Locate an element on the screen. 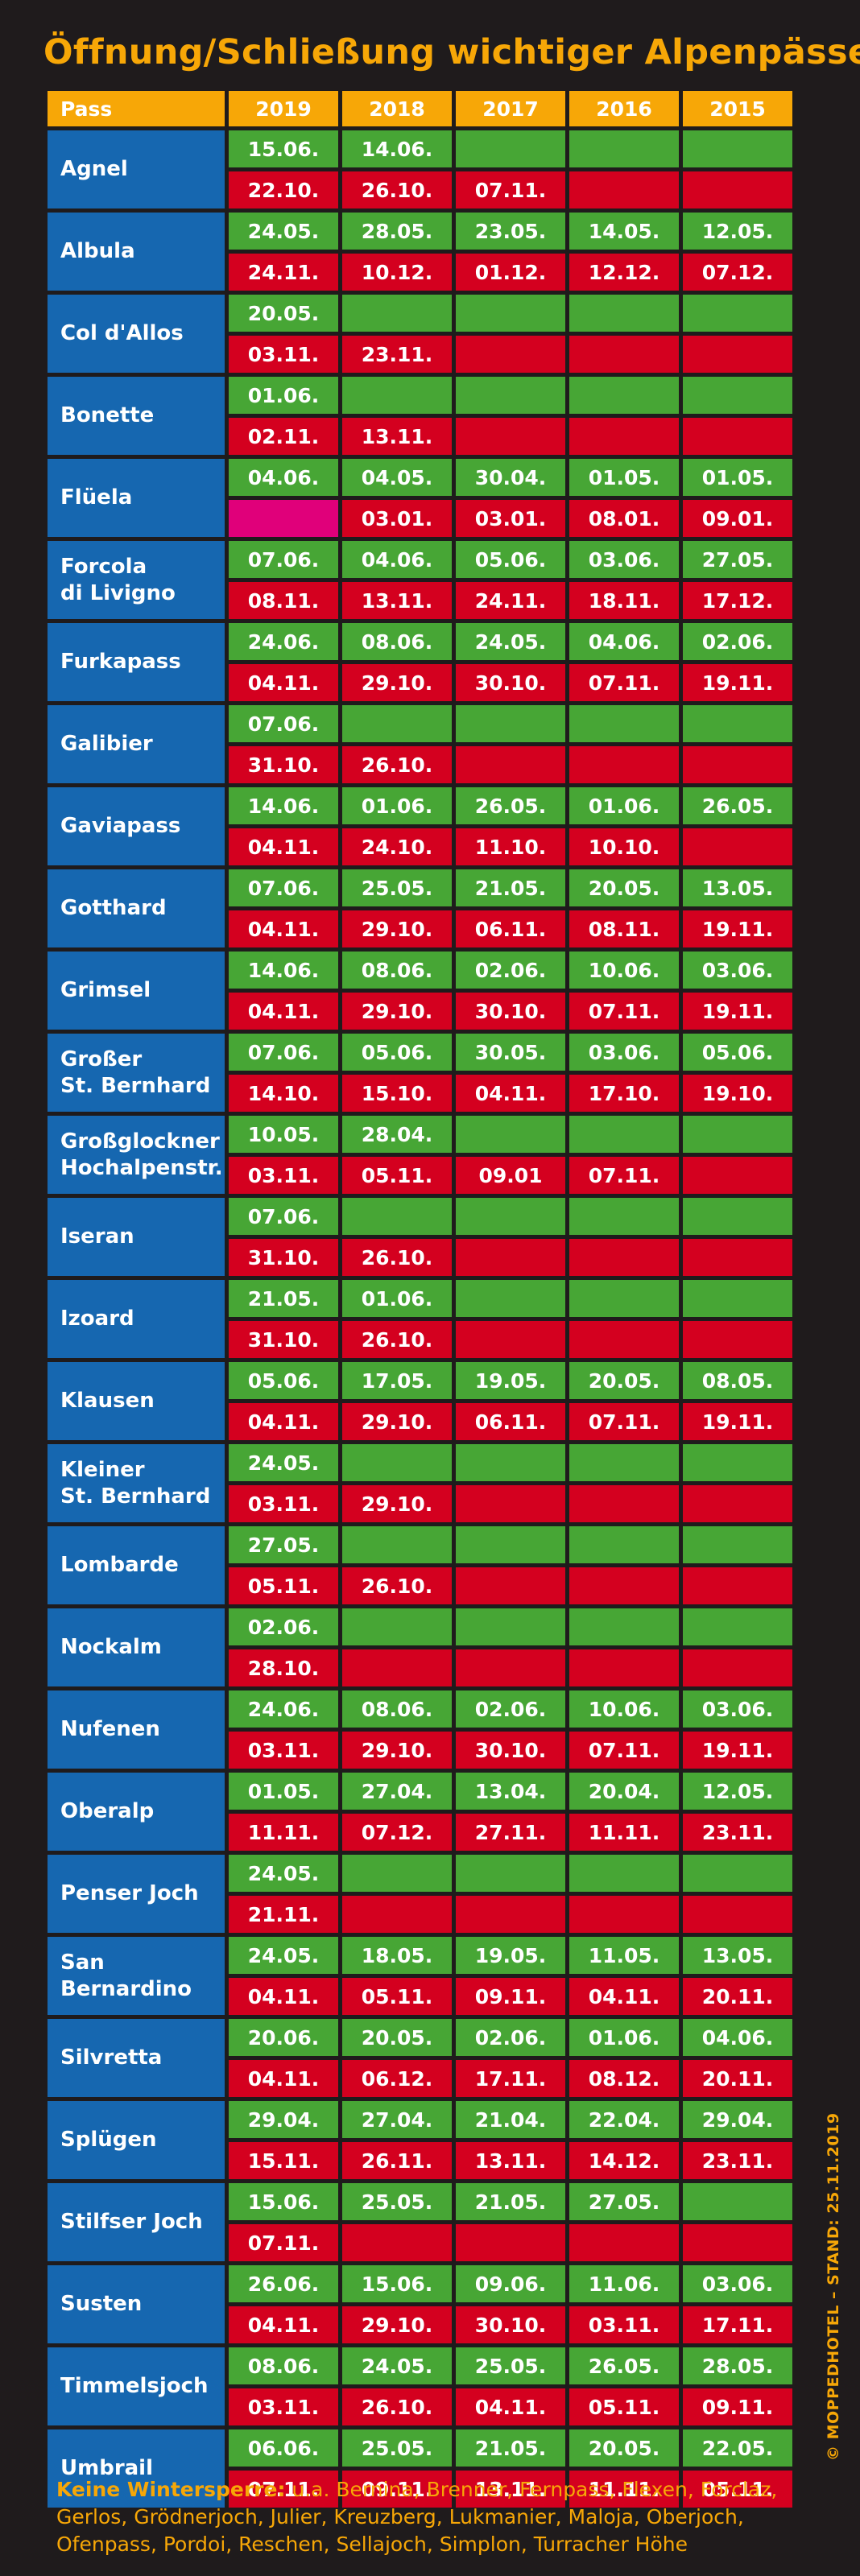 The height and width of the screenshot is (2576, 860). table-row-open: Gaviapass 14.06. 01.06. 26.05. 01.06. 26.05. is located at coordinates (420, 826).